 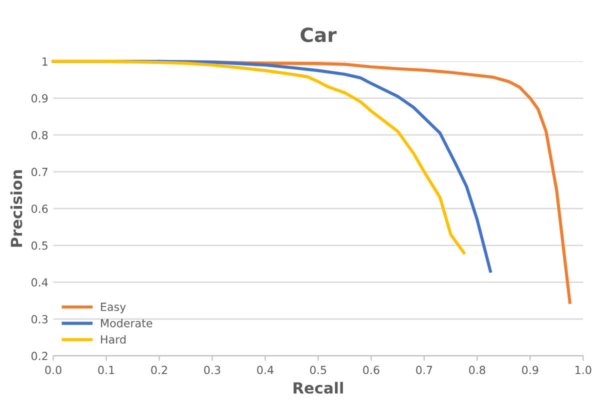 What do you see at coordinates (39, 356) in the screenshot?
I see `y-tick-label: 0.2` at bounding box center [39, 356].